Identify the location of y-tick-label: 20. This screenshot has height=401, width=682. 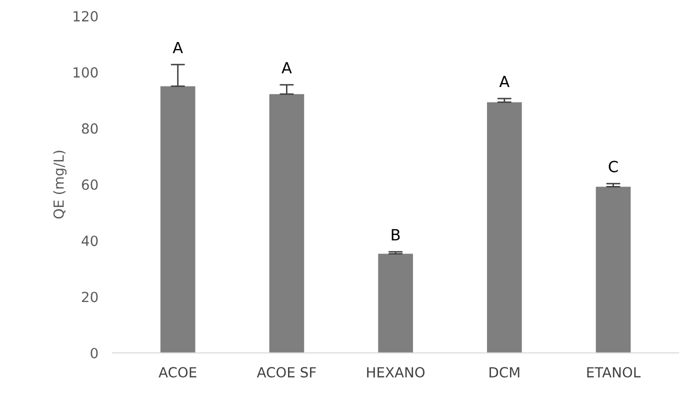
(90, 297).